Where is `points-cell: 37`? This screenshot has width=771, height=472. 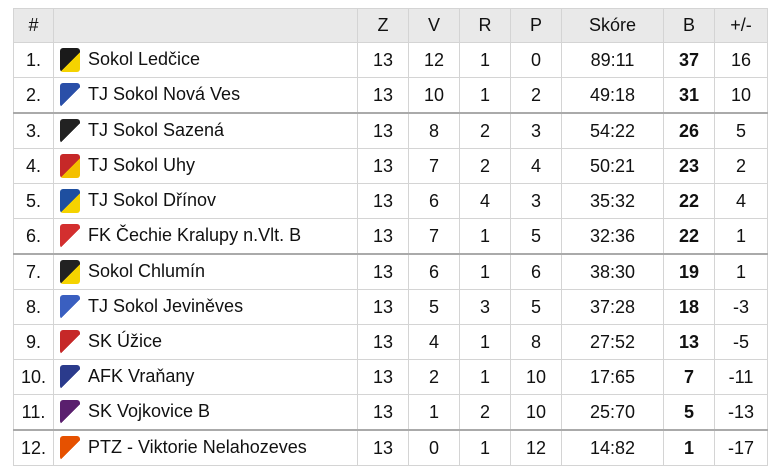
points-cell: 37 is located at coordinates (689, 60).